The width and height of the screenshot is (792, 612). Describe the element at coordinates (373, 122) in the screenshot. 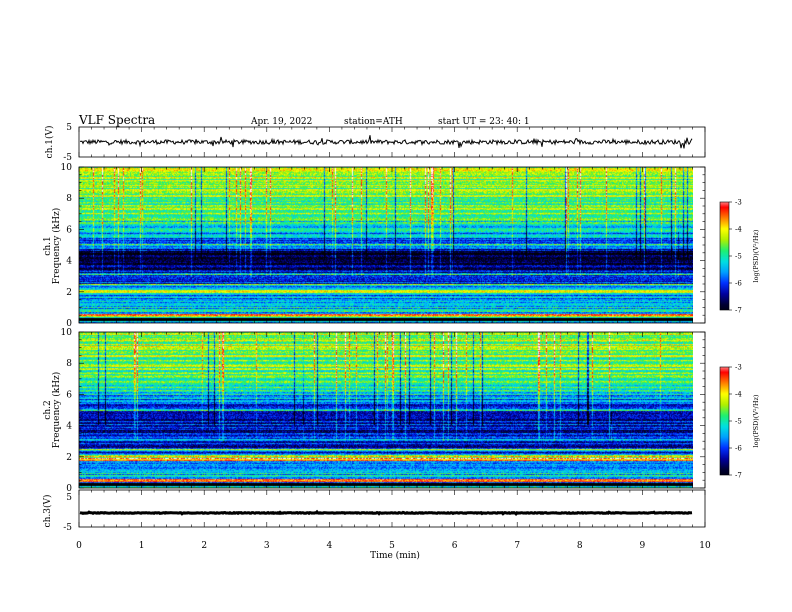

I see `station-label: station=ATH` at that location.